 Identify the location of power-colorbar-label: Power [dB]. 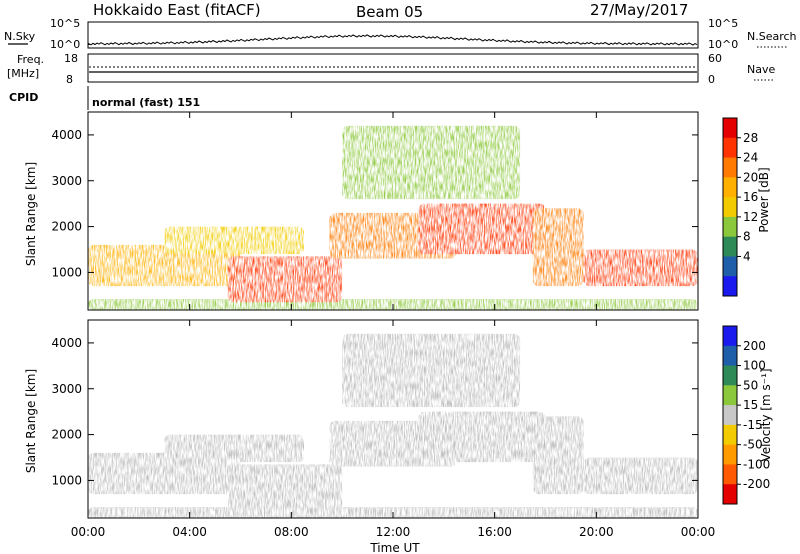
(764, 199).